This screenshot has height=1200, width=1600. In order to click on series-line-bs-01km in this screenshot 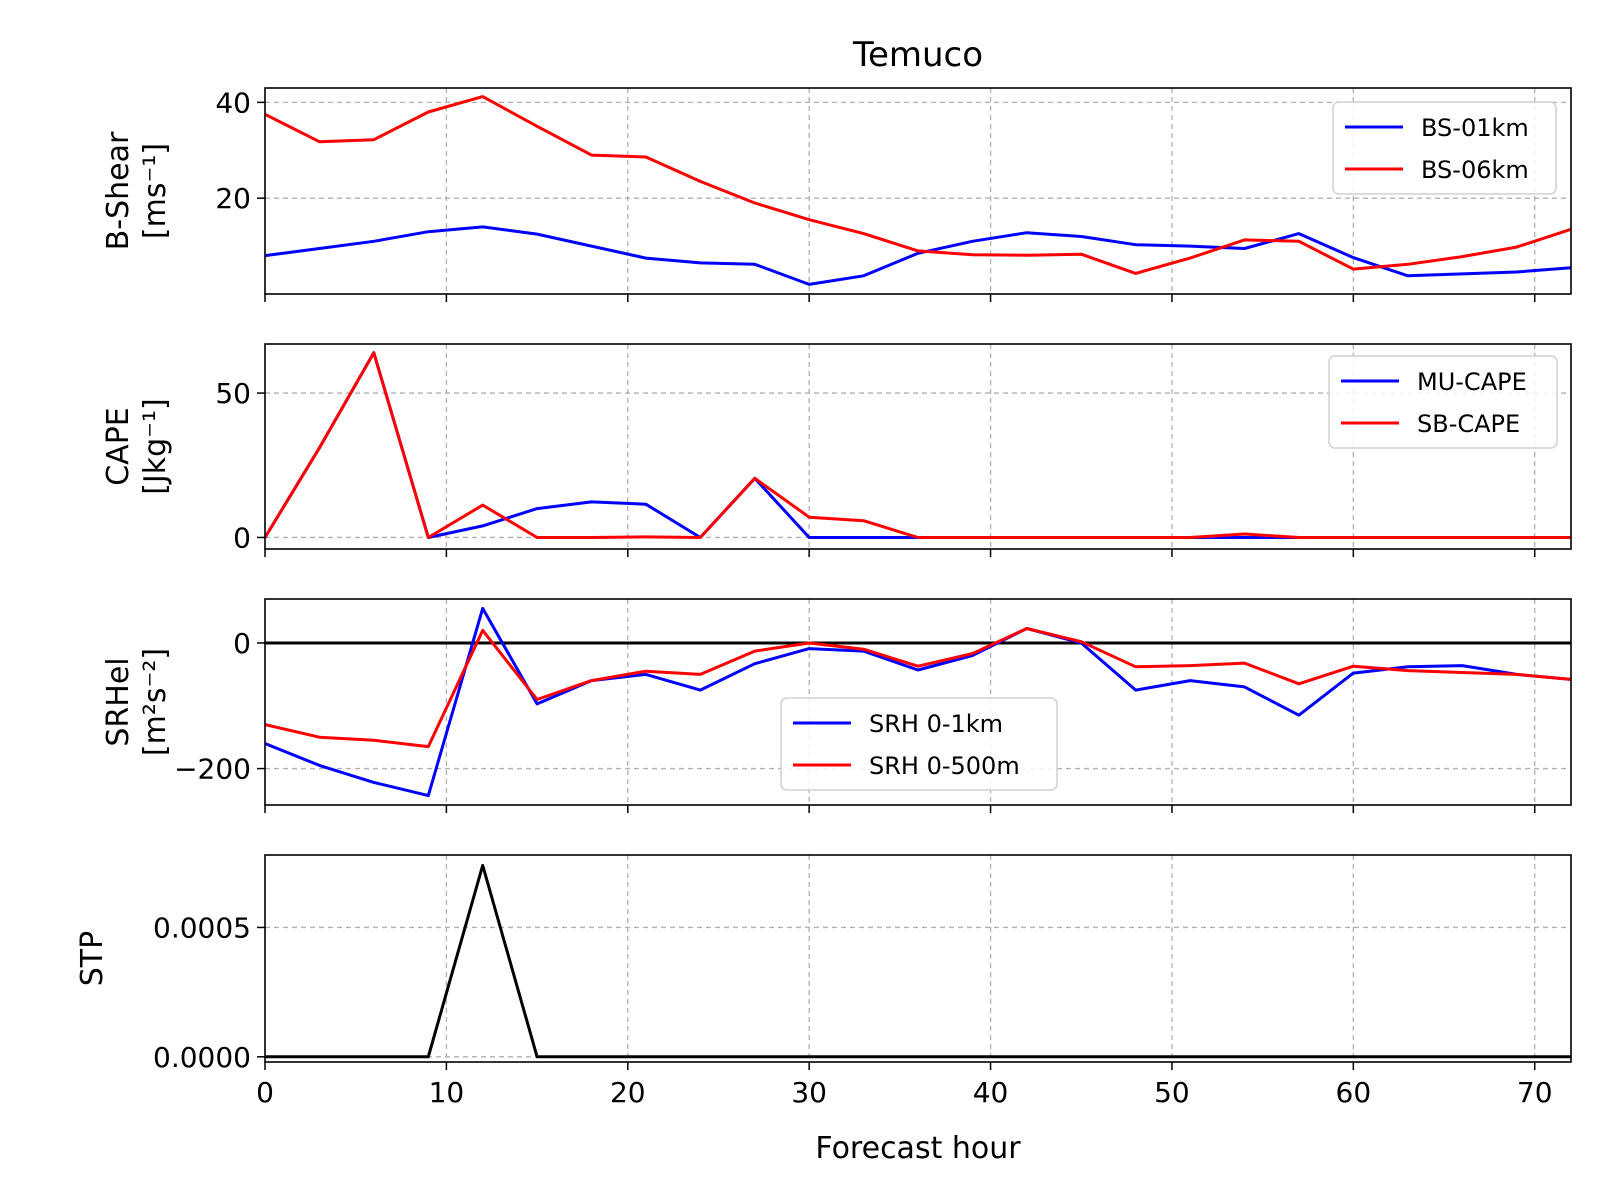, I will do `click(918, 255)`.